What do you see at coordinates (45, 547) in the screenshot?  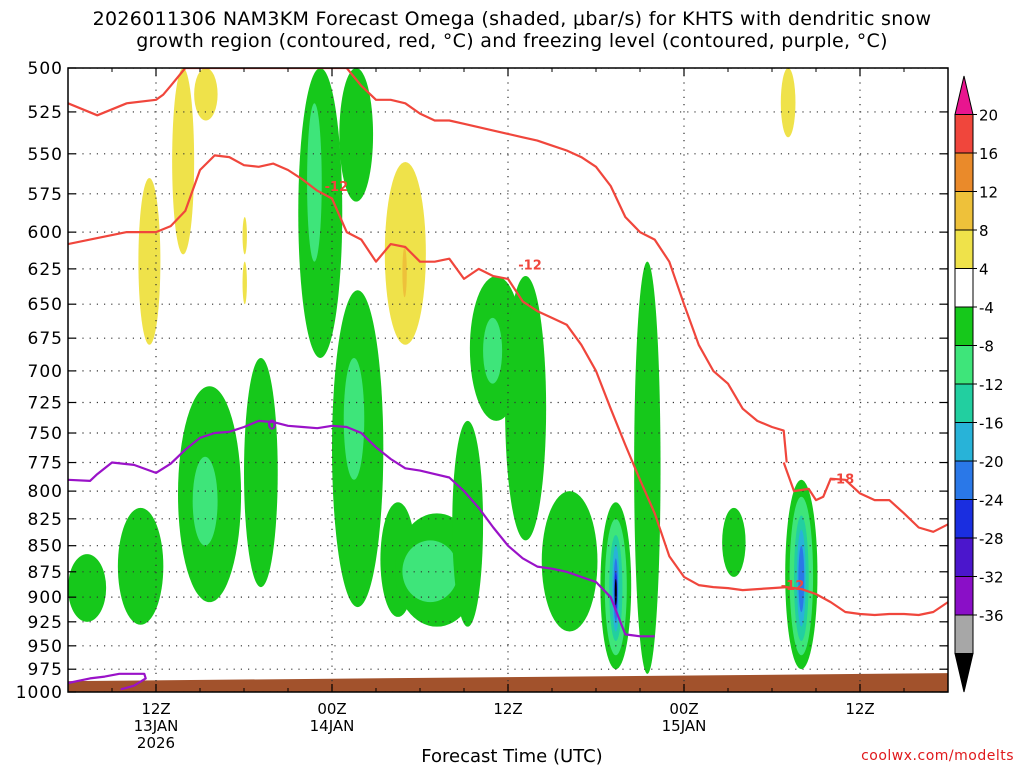 I see `y-tick-label: 850` at bounding box center [45, 547].